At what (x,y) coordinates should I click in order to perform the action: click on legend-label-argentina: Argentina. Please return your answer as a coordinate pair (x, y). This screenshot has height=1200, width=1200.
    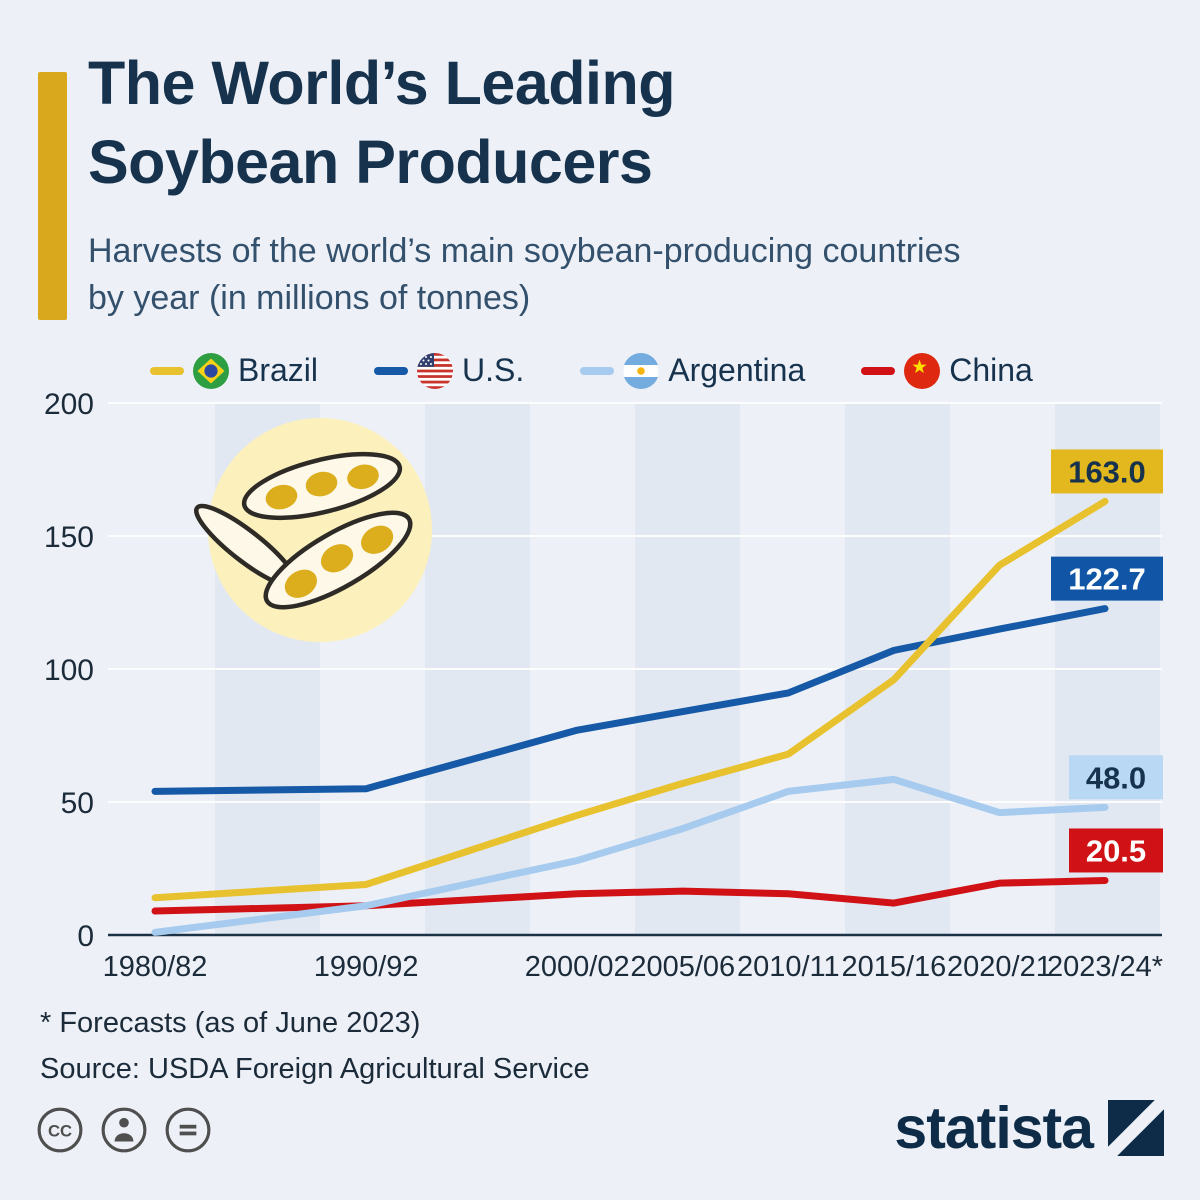
    Looking at the image, I should click on (737, 370).